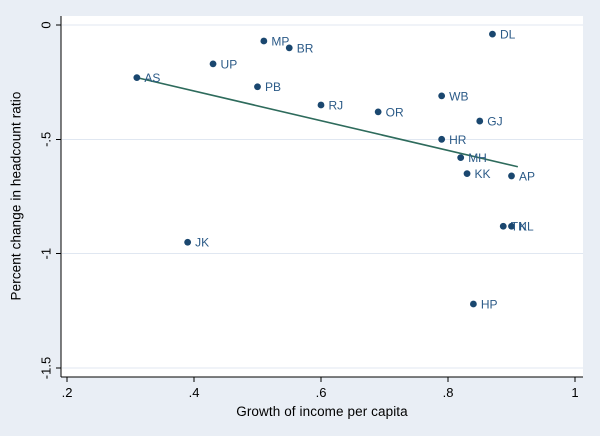 Image resolution: width=600 pixels, height=436 pixels. What do you see at coordinates (527, 176) in the screenshot?
I see `point-label-AP: AP` at bounding box center [527, 176].